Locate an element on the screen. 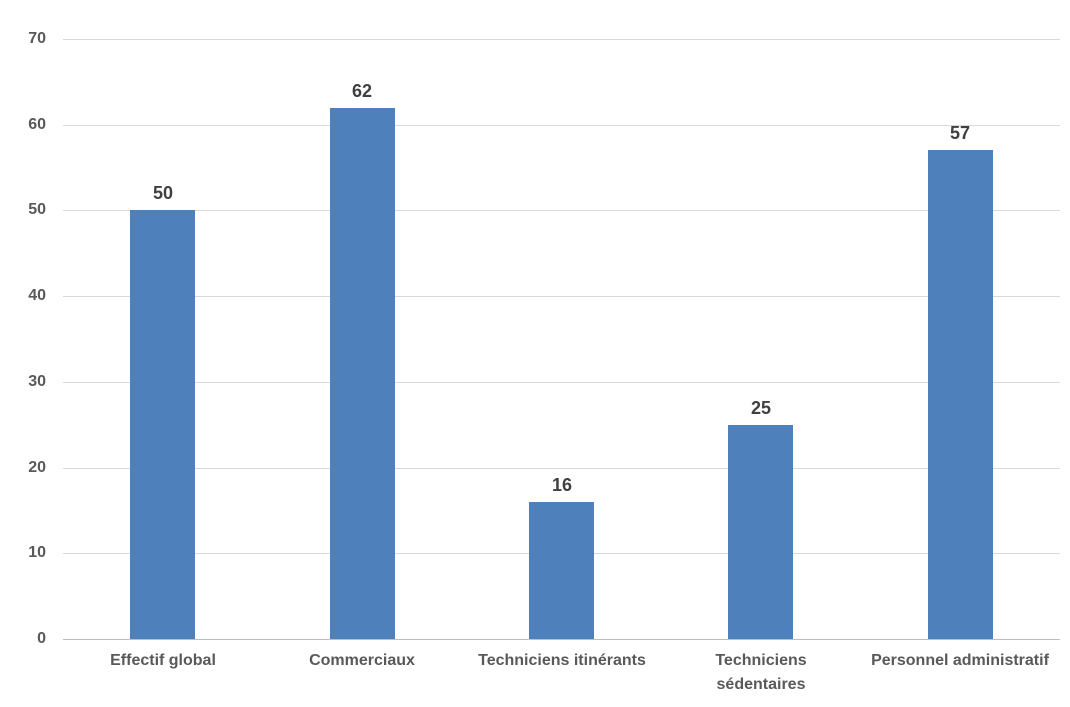  y-tick-label: 20 is located at coordinates (37, 467).